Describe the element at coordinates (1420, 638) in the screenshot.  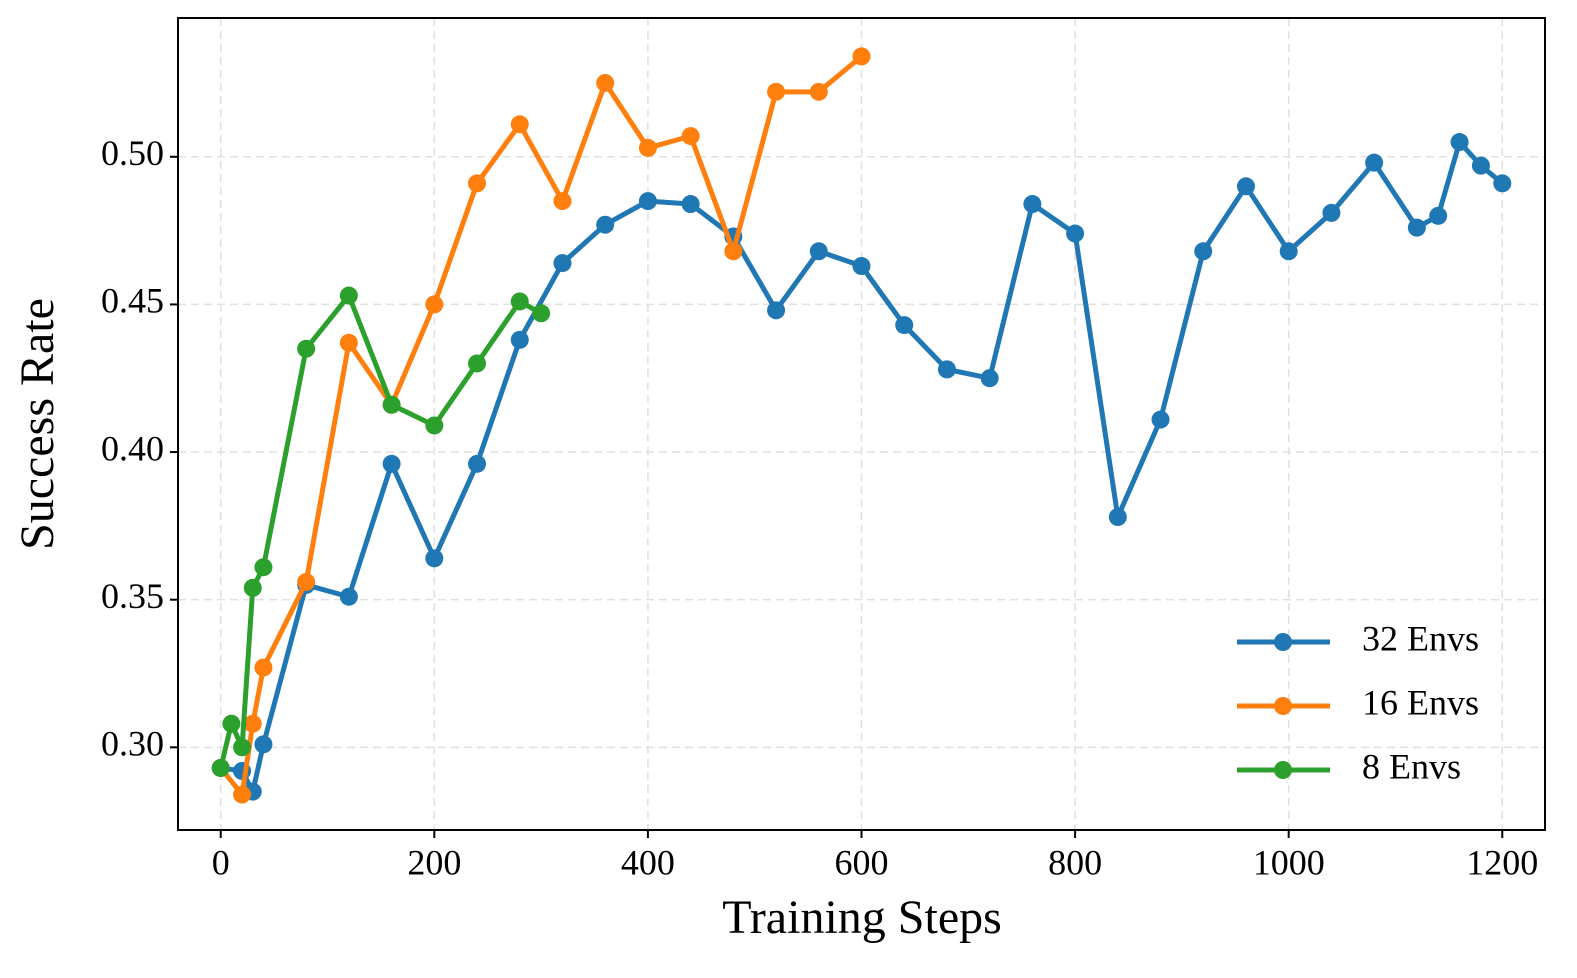
I see `legend-label: 32 Envs` at that location.